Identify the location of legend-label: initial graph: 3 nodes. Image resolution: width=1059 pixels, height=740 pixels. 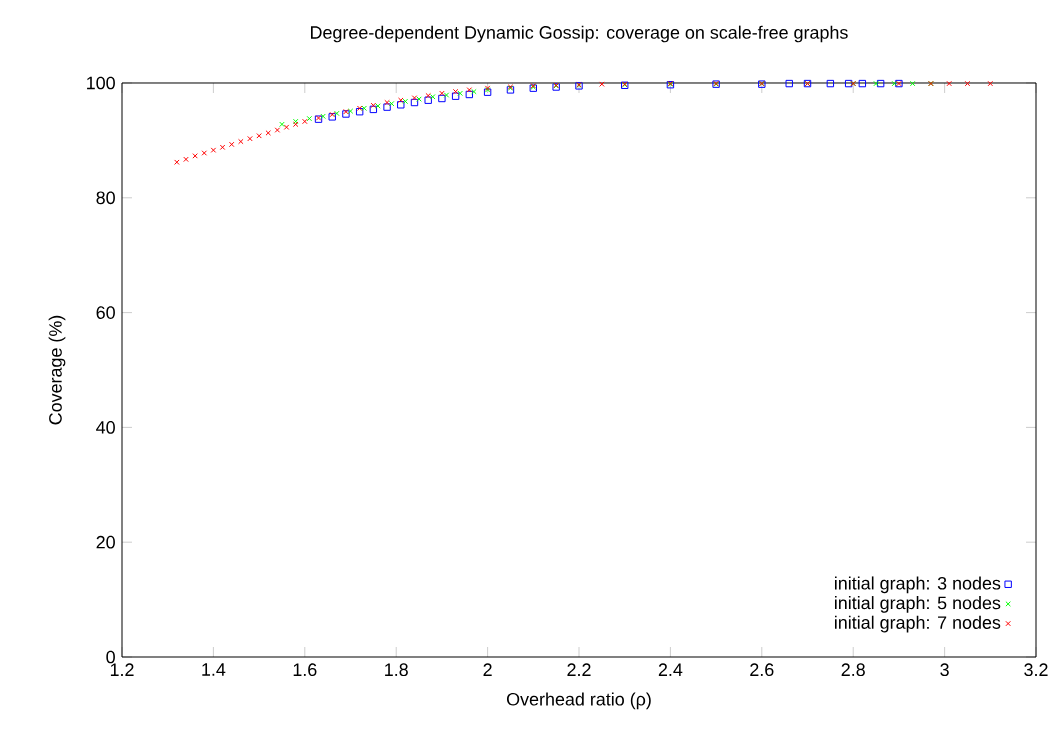
(918, 585).